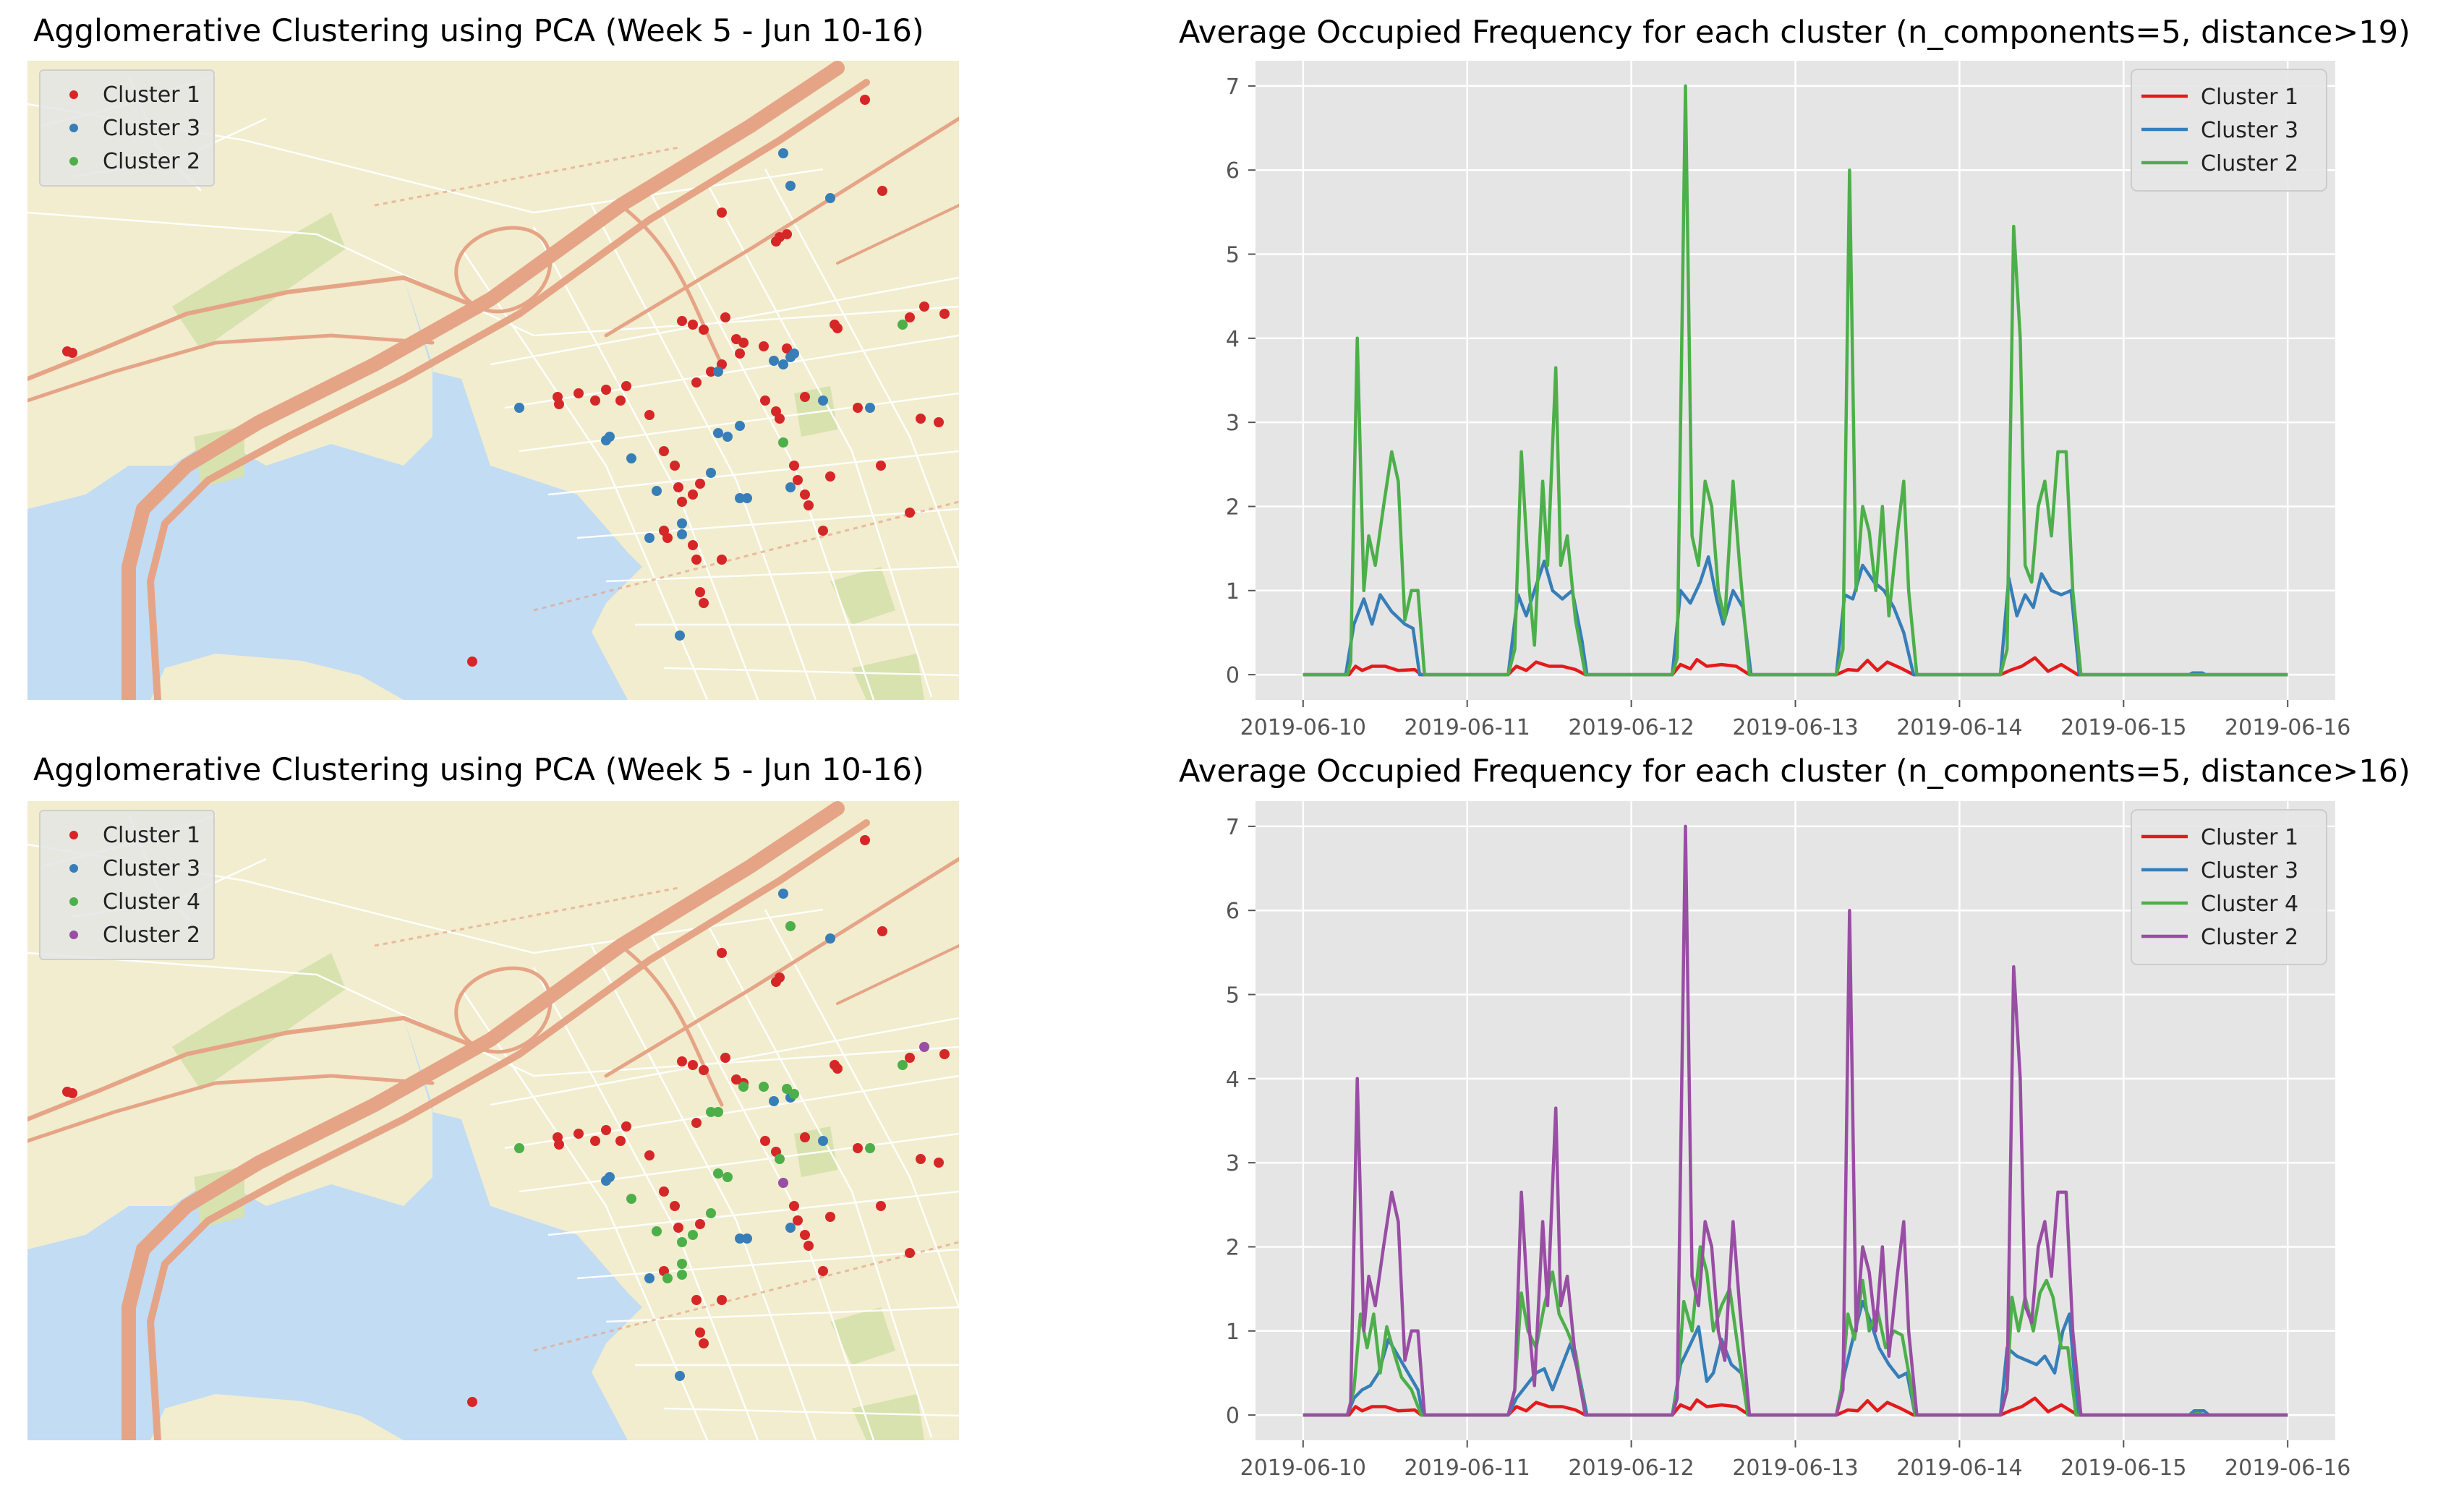  What do you see at coordinates (506, 1121) in the screenshot?
I see `map-points-bottom` at bounding box center [506, 1121].